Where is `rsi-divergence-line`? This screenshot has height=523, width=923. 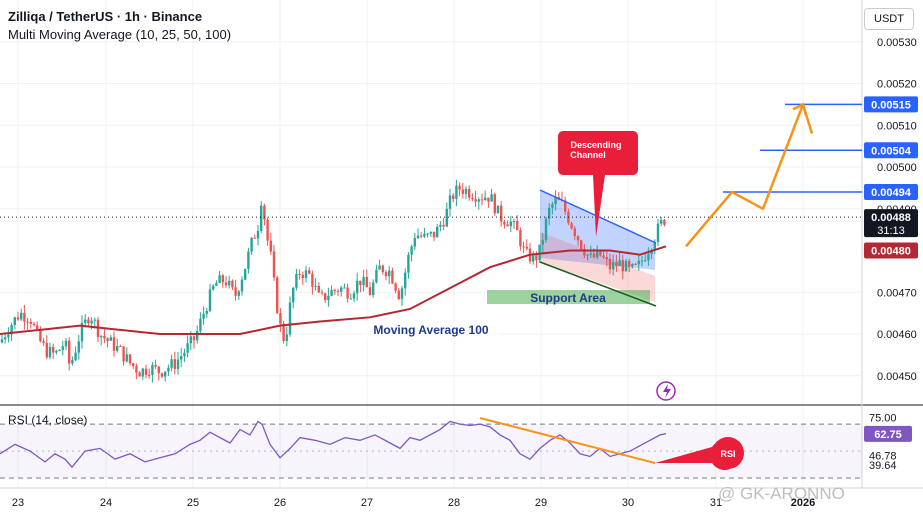 rsi-divergence-line is located at coordinates (567, 440).